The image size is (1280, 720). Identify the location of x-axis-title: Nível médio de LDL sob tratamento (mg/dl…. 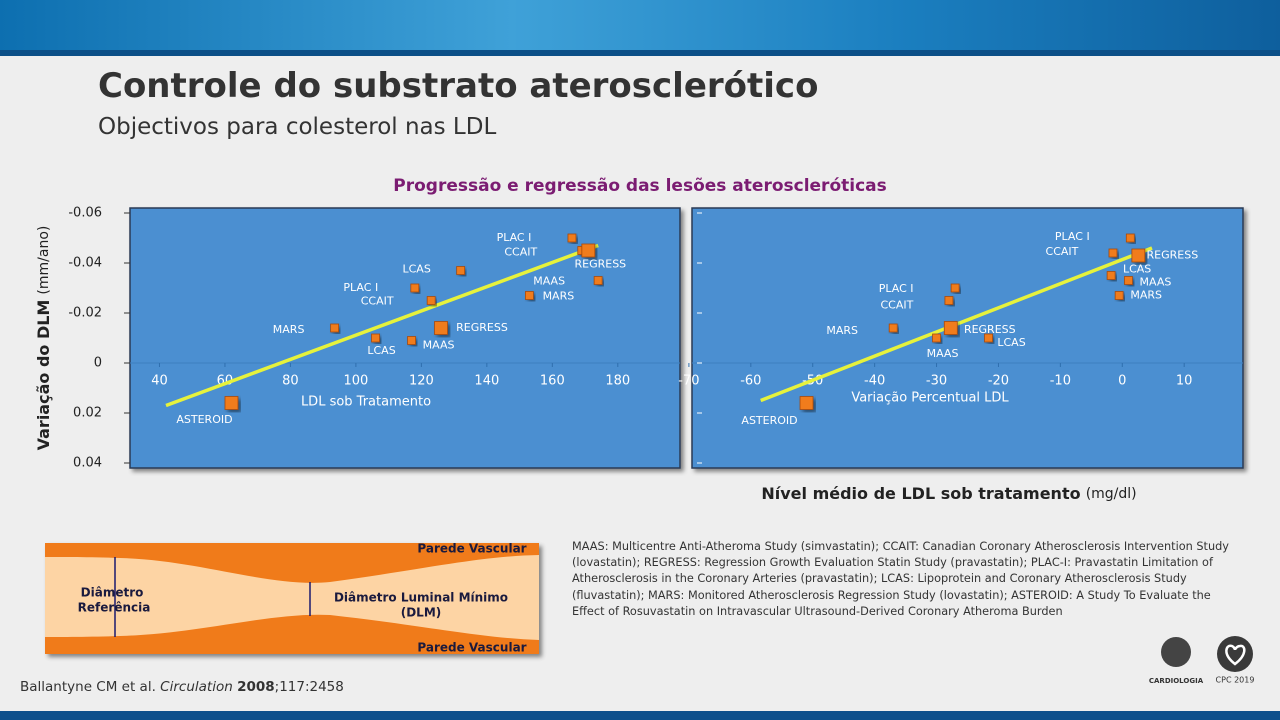
(948, 493).